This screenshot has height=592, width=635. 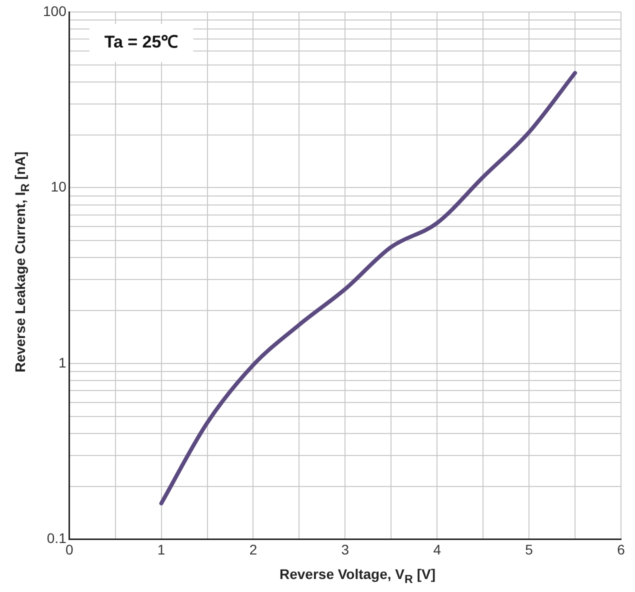 I want to click on x-tick-label: 4, so click(x=437, y=549).